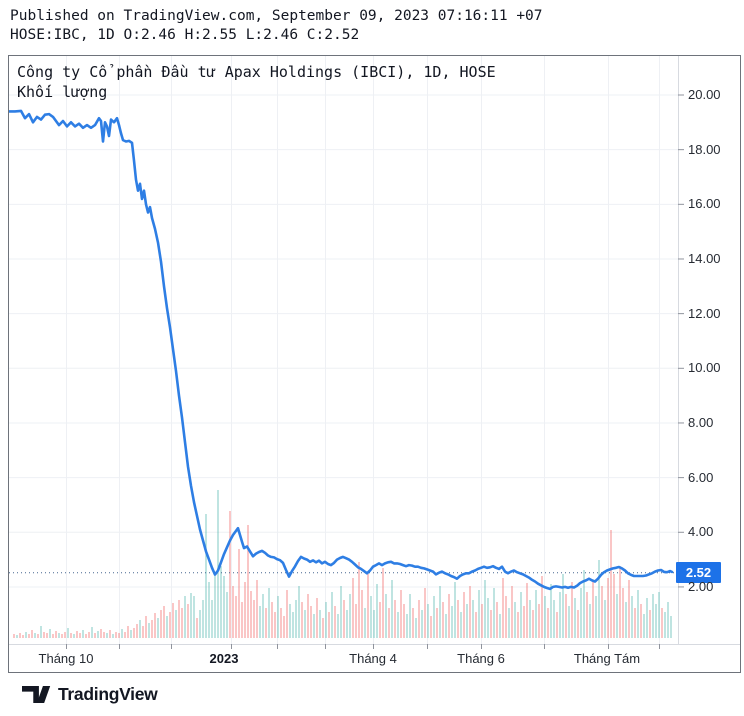 The width and height of the screenshot is (744, 716). What do you see at coordinates (607, 658) in the screenshot?
I see `time-axis-label: Tháng Tám` at bounding box center [607, 658].